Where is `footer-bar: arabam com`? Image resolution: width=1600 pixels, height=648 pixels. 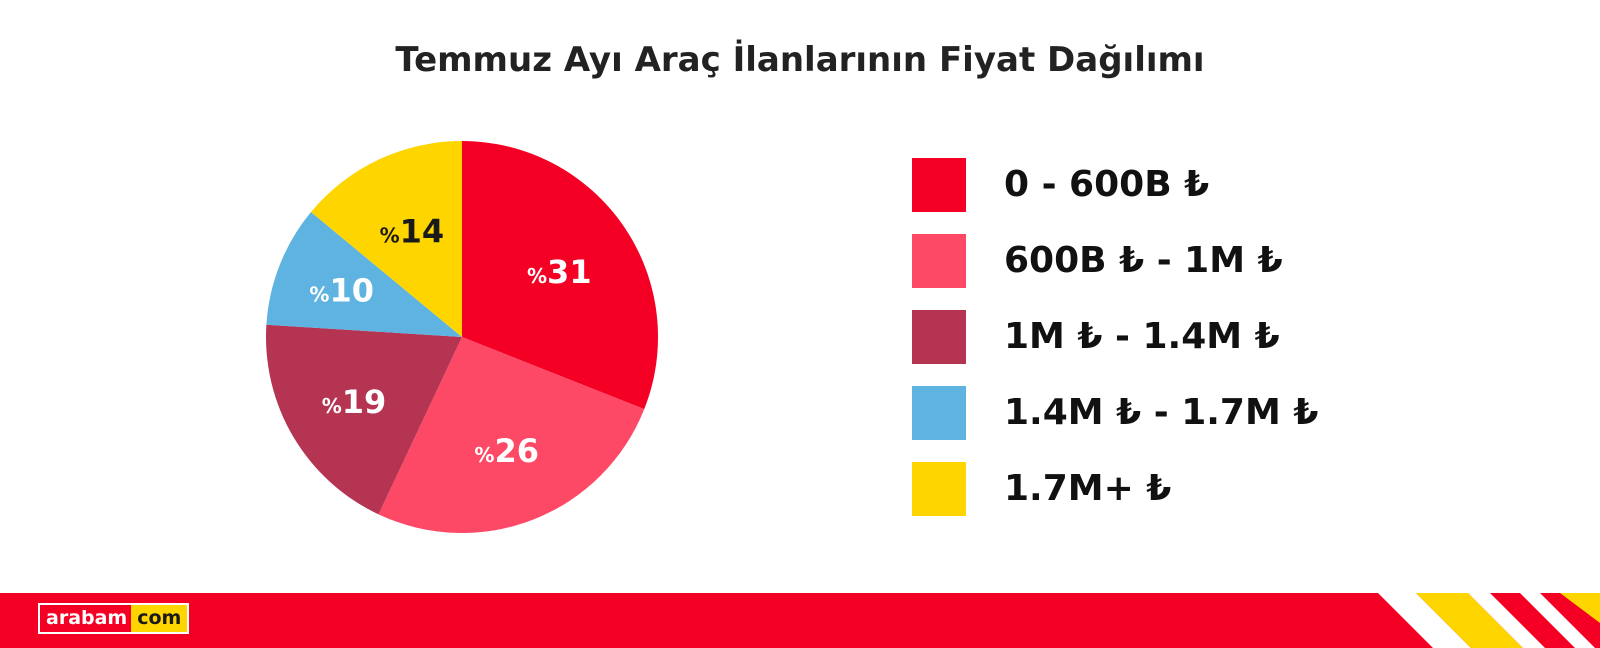
footer-bar: arabam com is located at coordinates (800, 620).